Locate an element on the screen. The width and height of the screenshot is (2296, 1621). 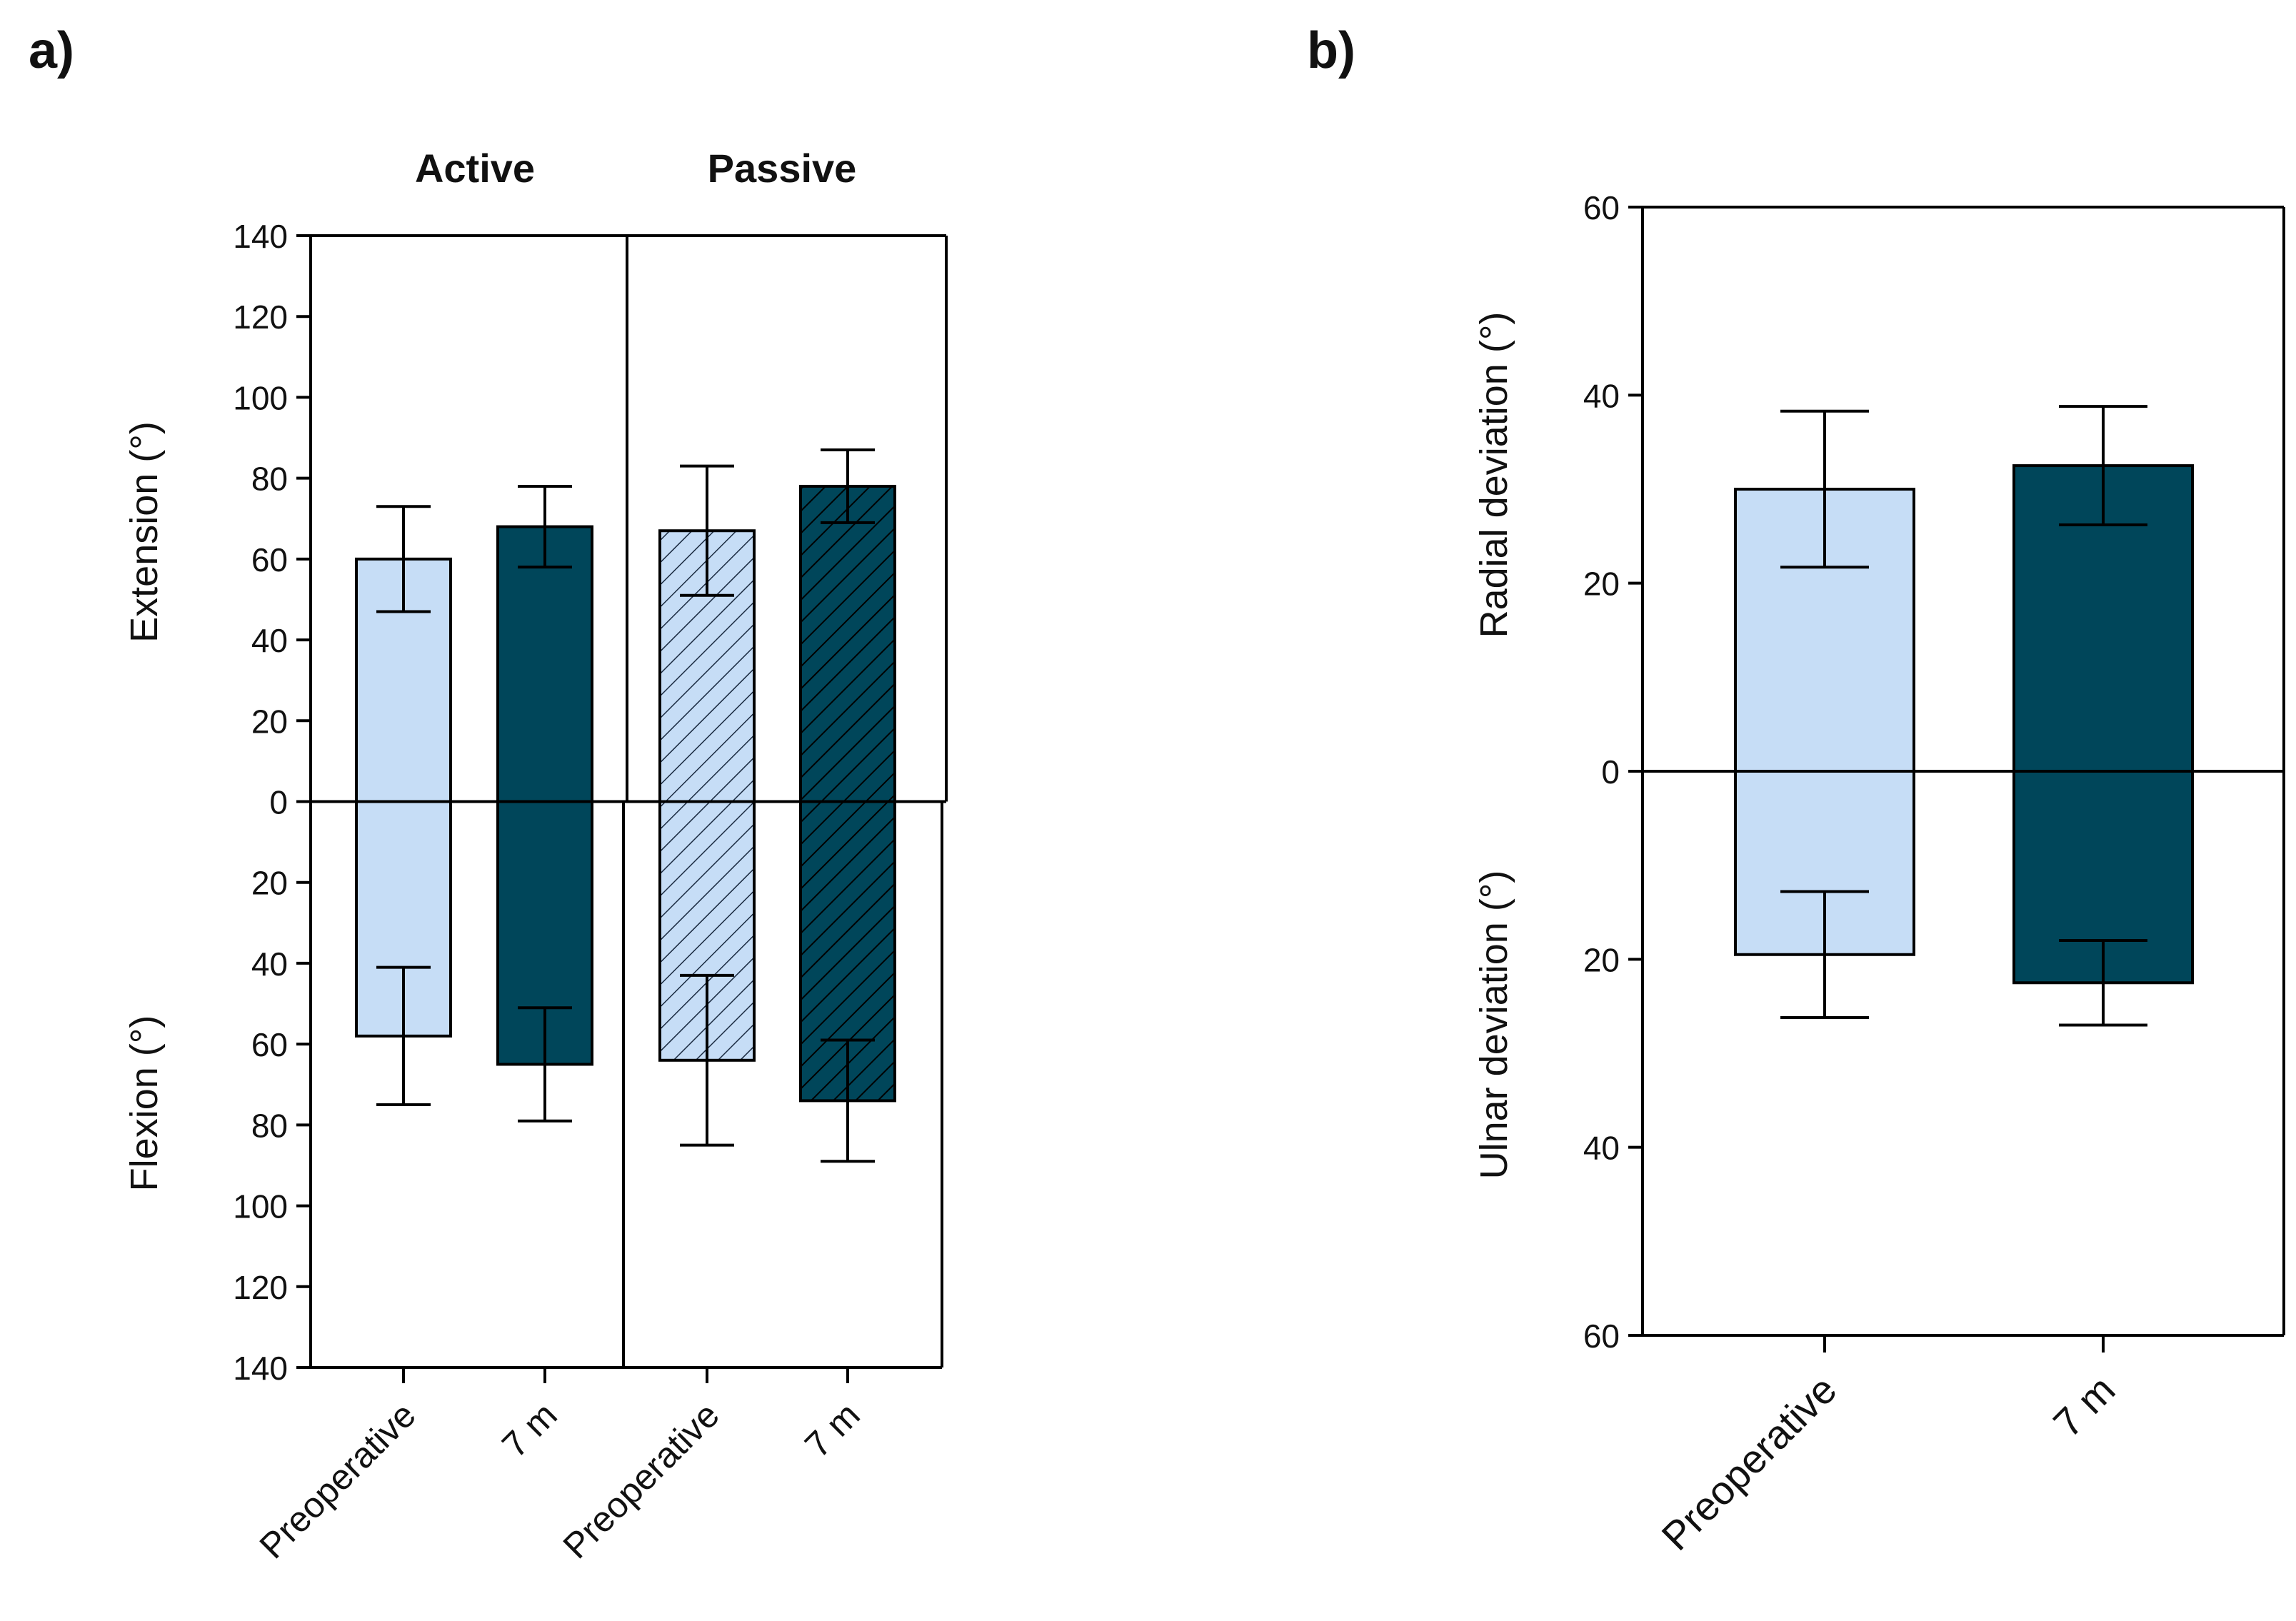
panel-b-label: b) is located at coordinates (1331, 50).